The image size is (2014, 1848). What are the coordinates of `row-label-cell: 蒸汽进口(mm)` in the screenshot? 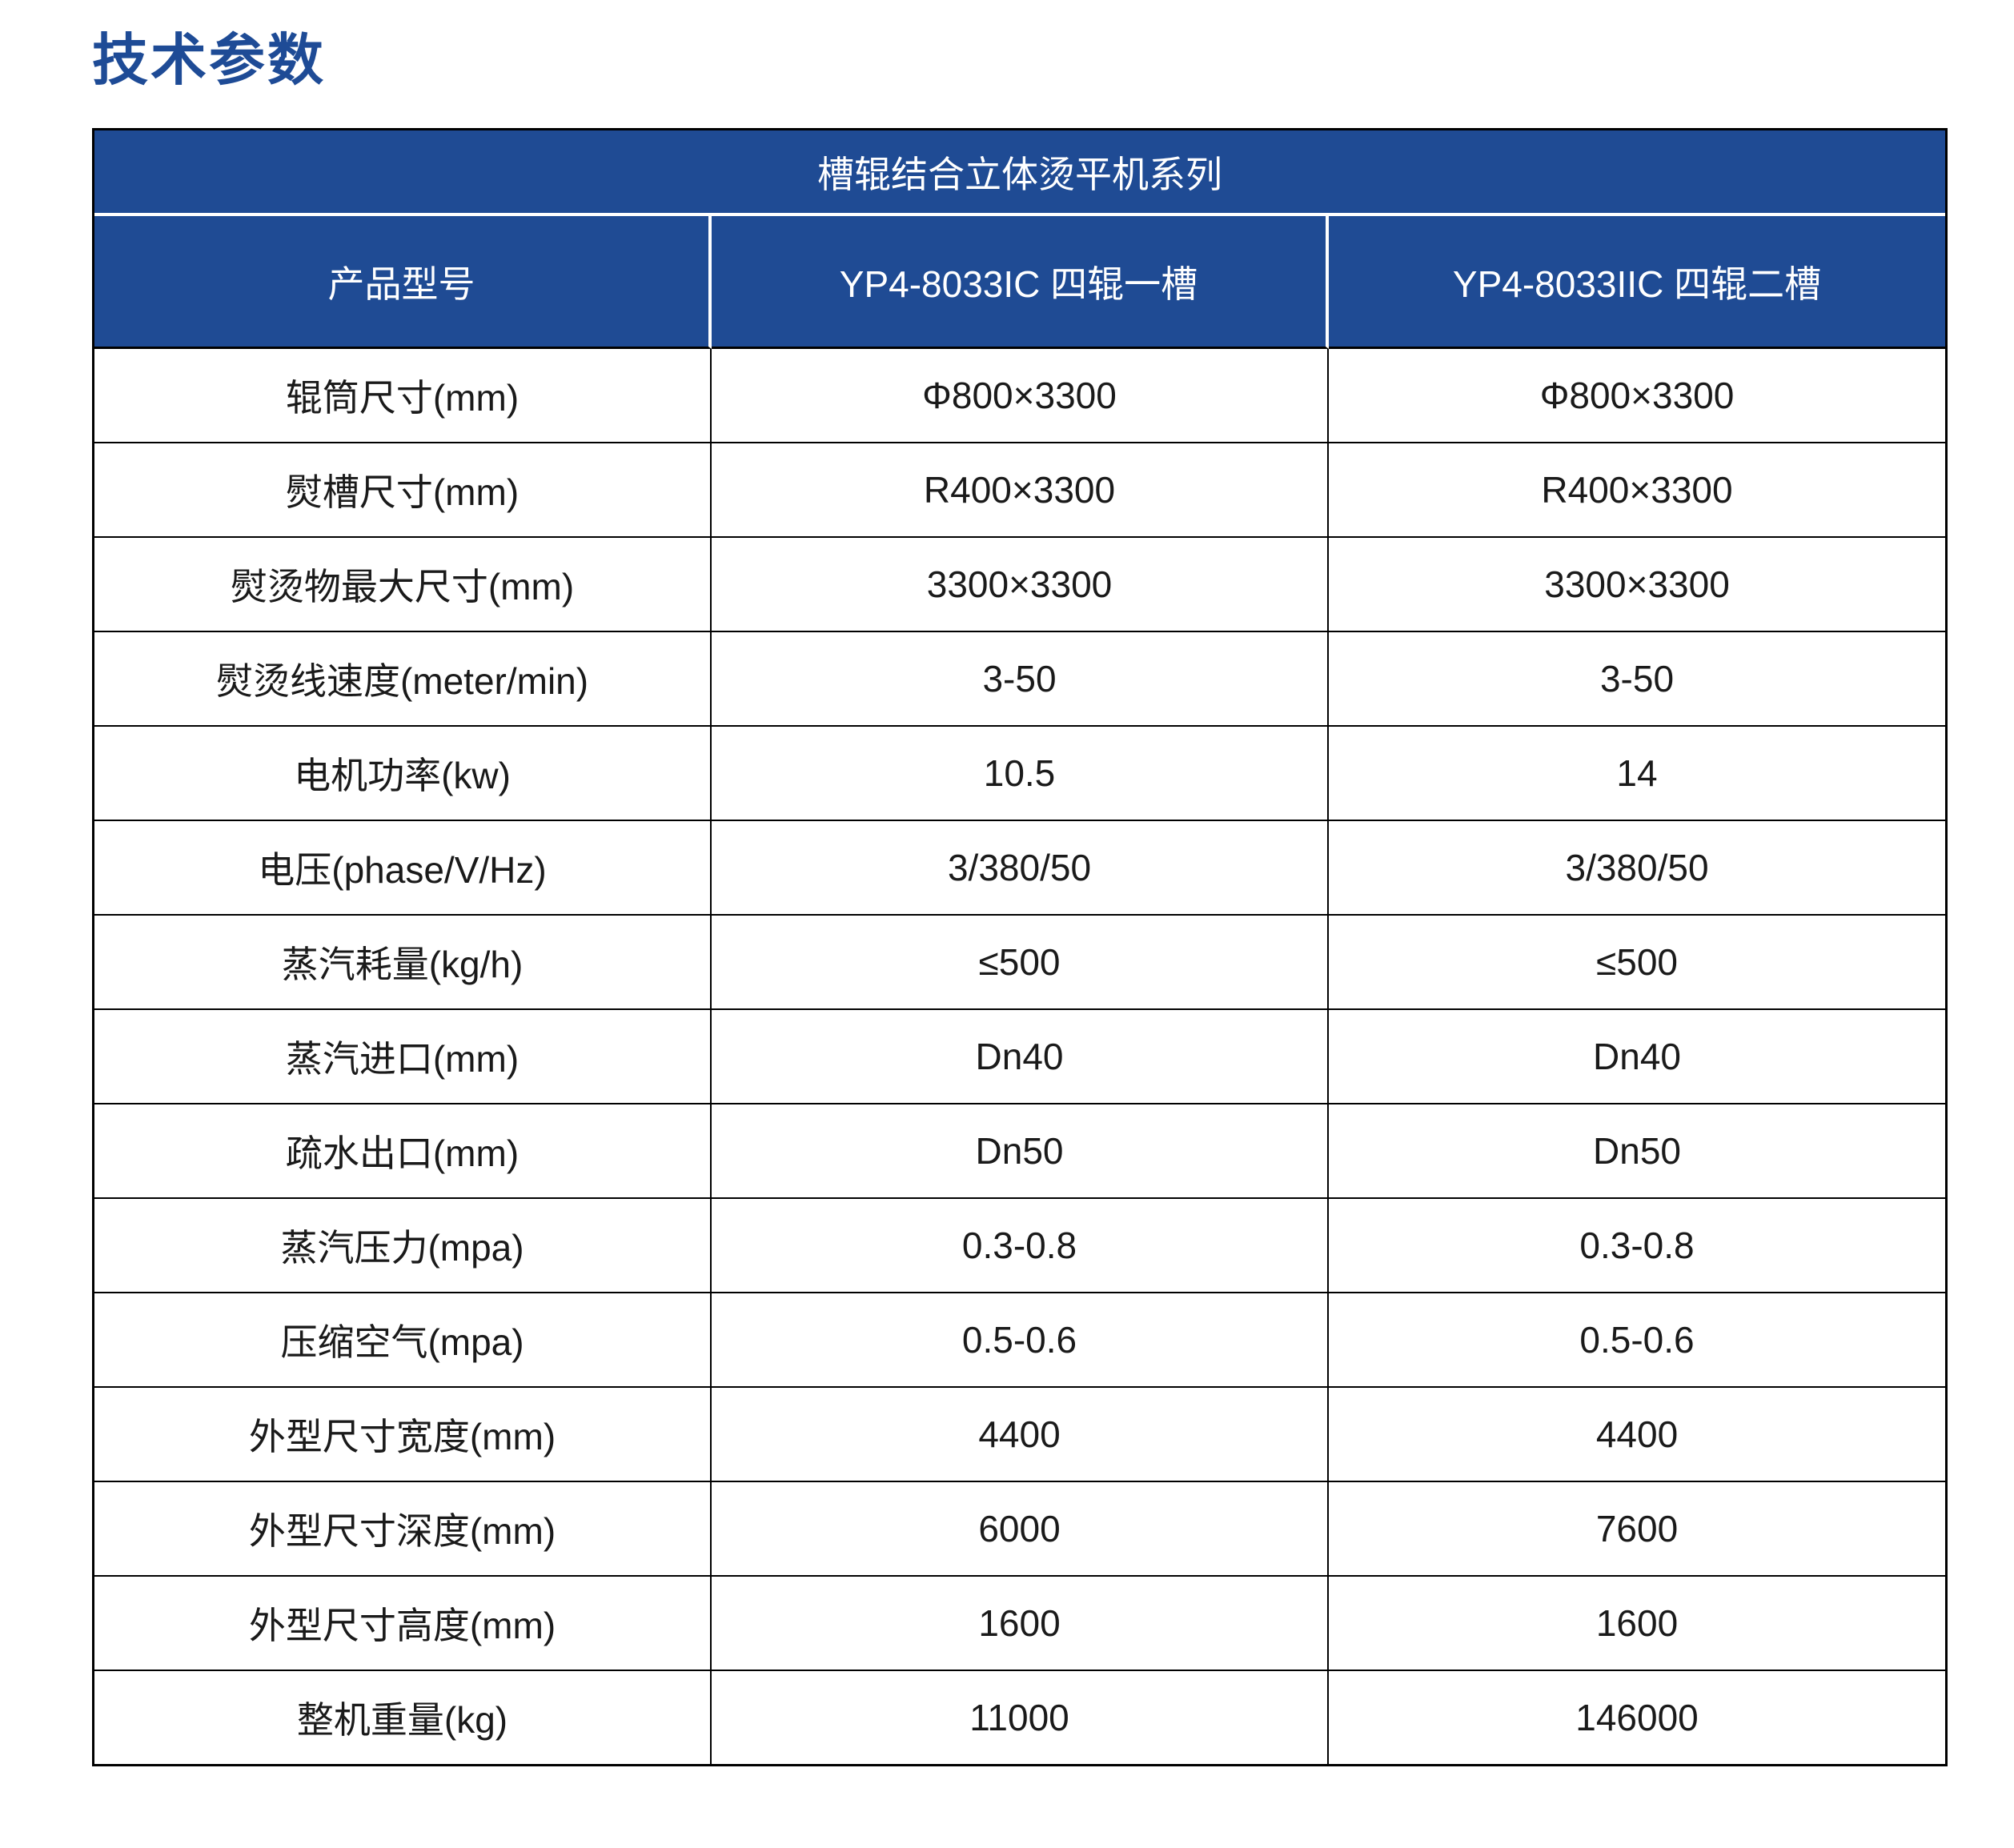 It's located at (403, 1057).